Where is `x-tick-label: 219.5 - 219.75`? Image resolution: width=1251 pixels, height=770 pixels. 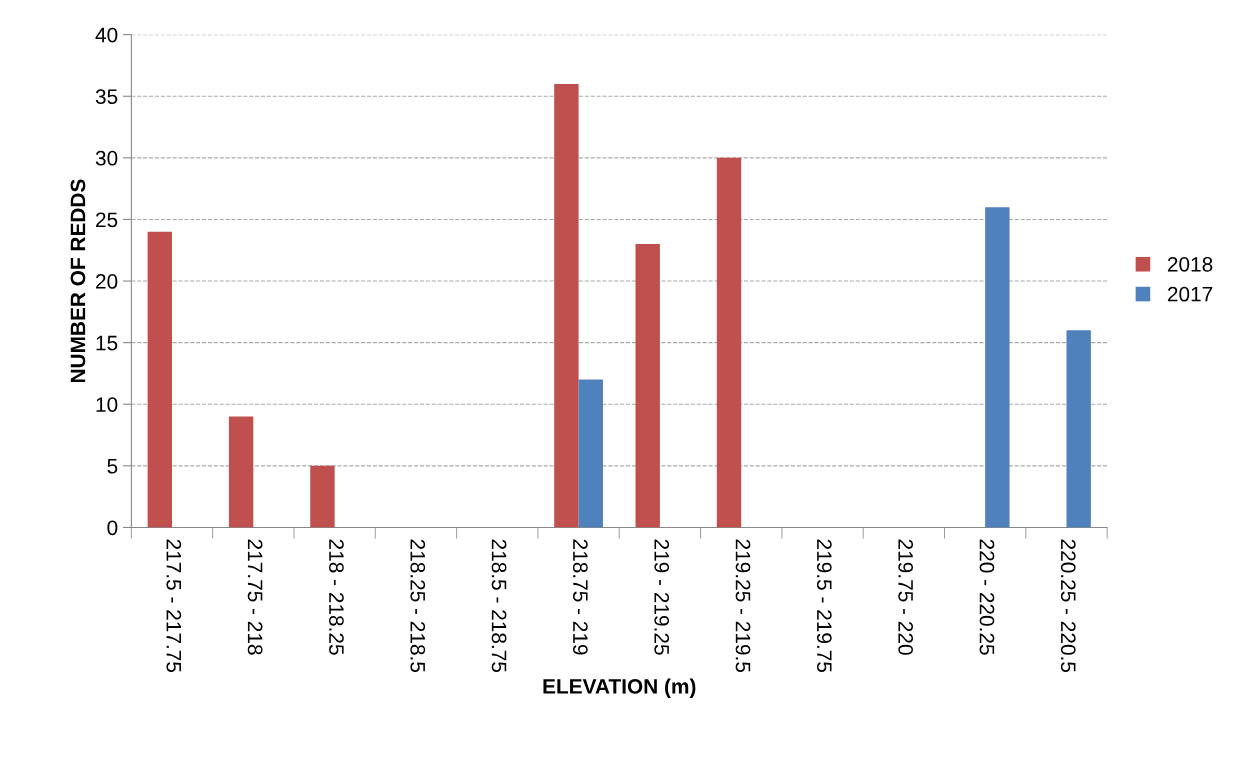 x-tick-label: 219.5 - 219.75 is located at coordinates (824, 606).